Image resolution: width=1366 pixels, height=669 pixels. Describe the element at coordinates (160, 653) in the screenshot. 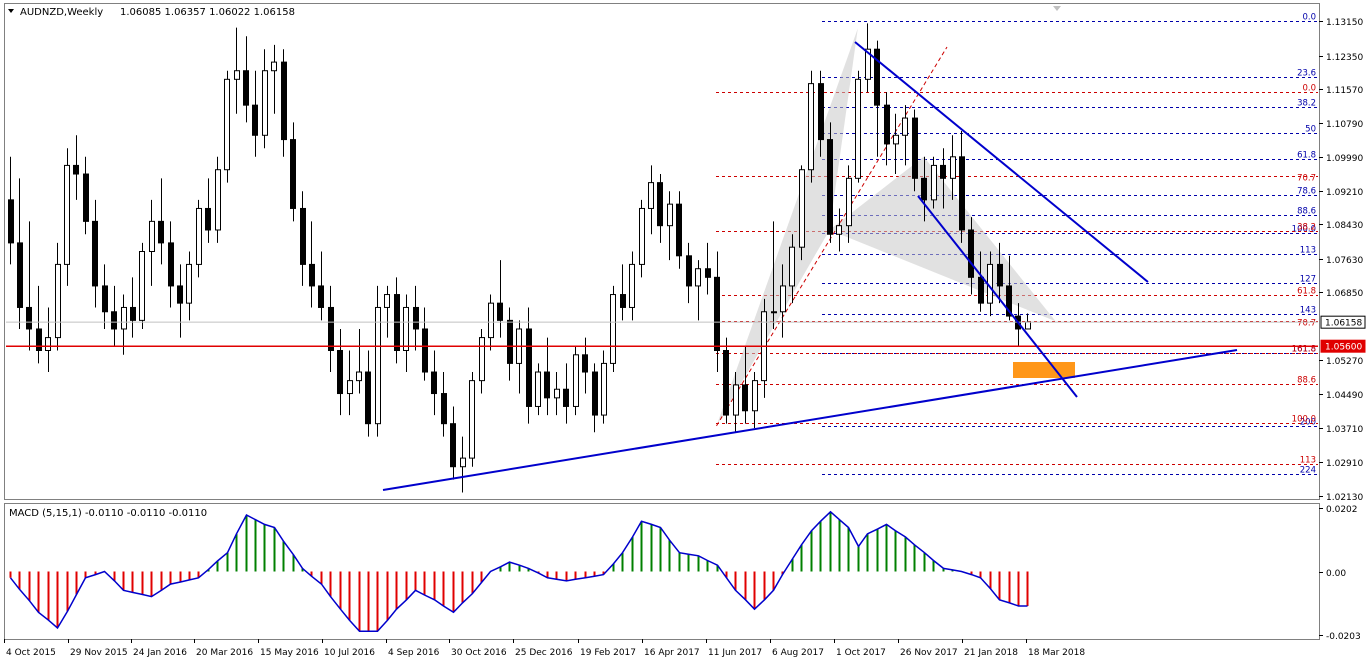

I see `time-tick-label: 24 Jan 2016` at that location.